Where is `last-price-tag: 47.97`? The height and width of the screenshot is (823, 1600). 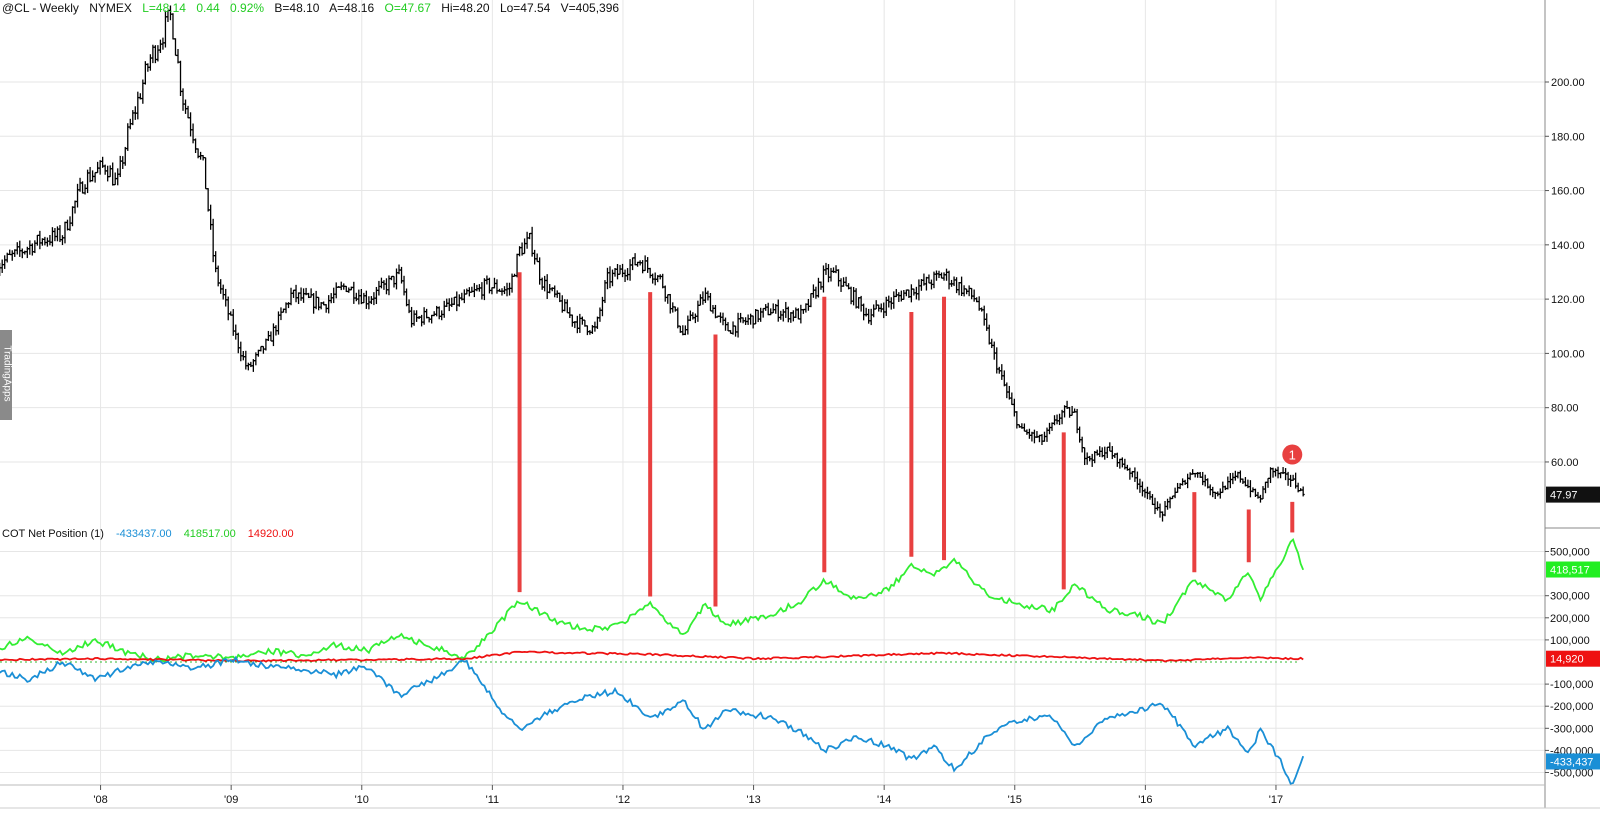
last-price-tag: 47.97 is located at coordinates (1564, 496).